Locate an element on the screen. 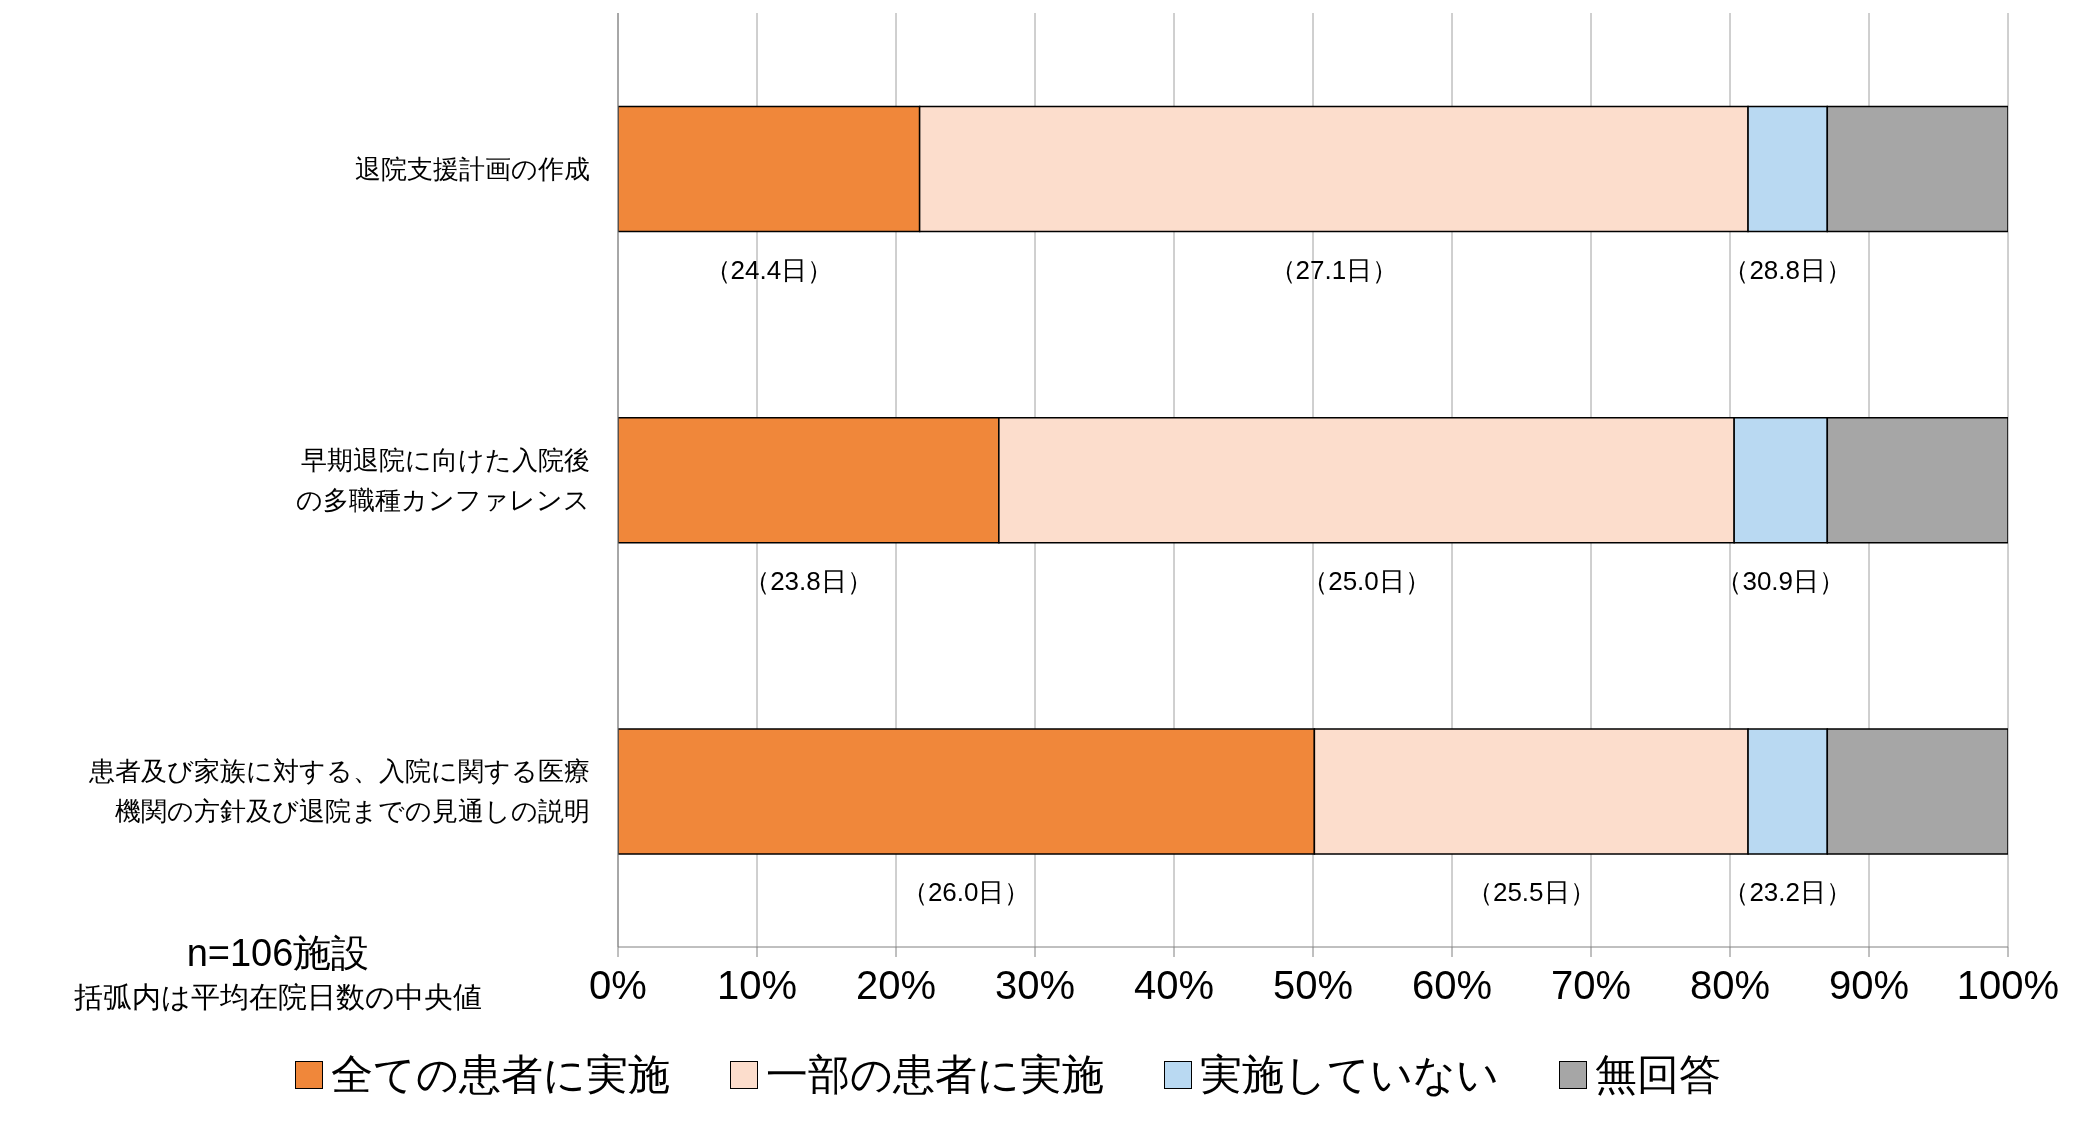  x-tick-label: 50% is located at coordinates (1313, 985).